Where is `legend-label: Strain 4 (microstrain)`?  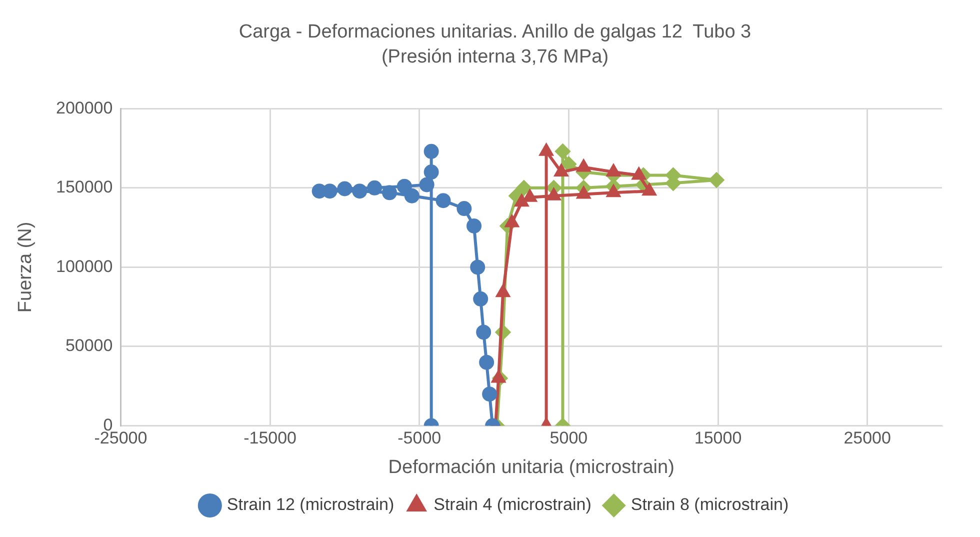
legend-label: Strain 4 (microstrain) is located at coordinates (513, 504).